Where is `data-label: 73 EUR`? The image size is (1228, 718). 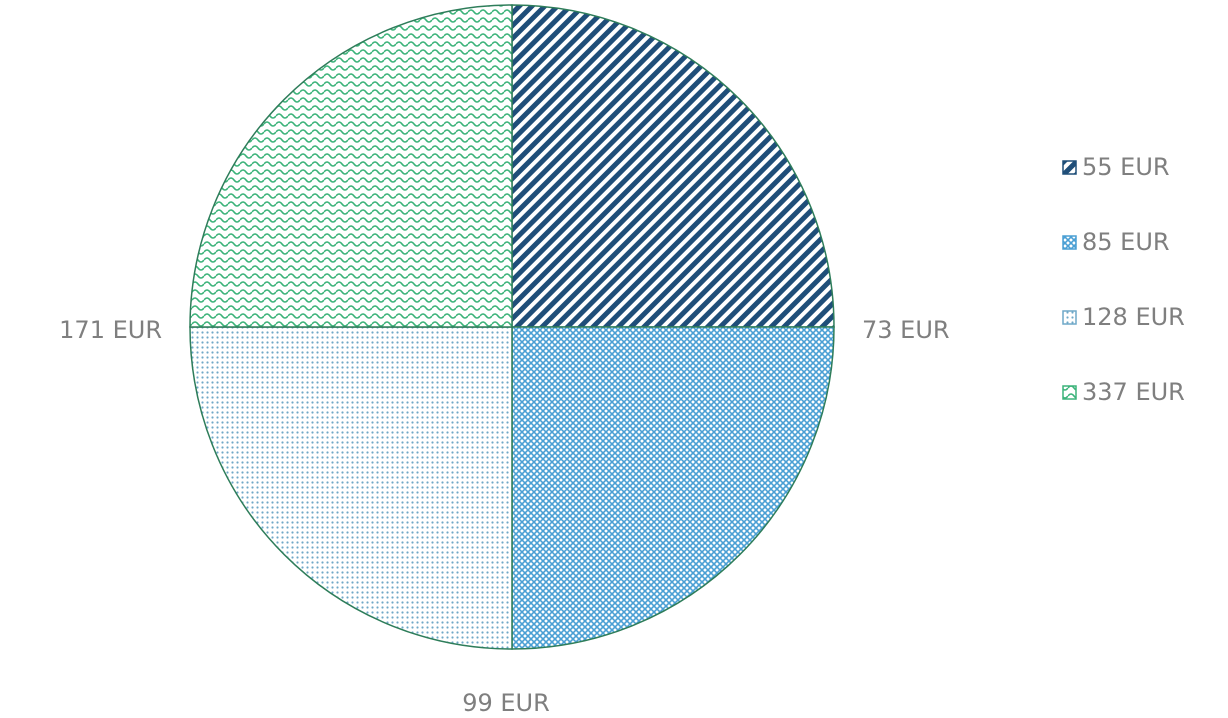
data-label: 73 EUR is located at coordinates (906, 330).